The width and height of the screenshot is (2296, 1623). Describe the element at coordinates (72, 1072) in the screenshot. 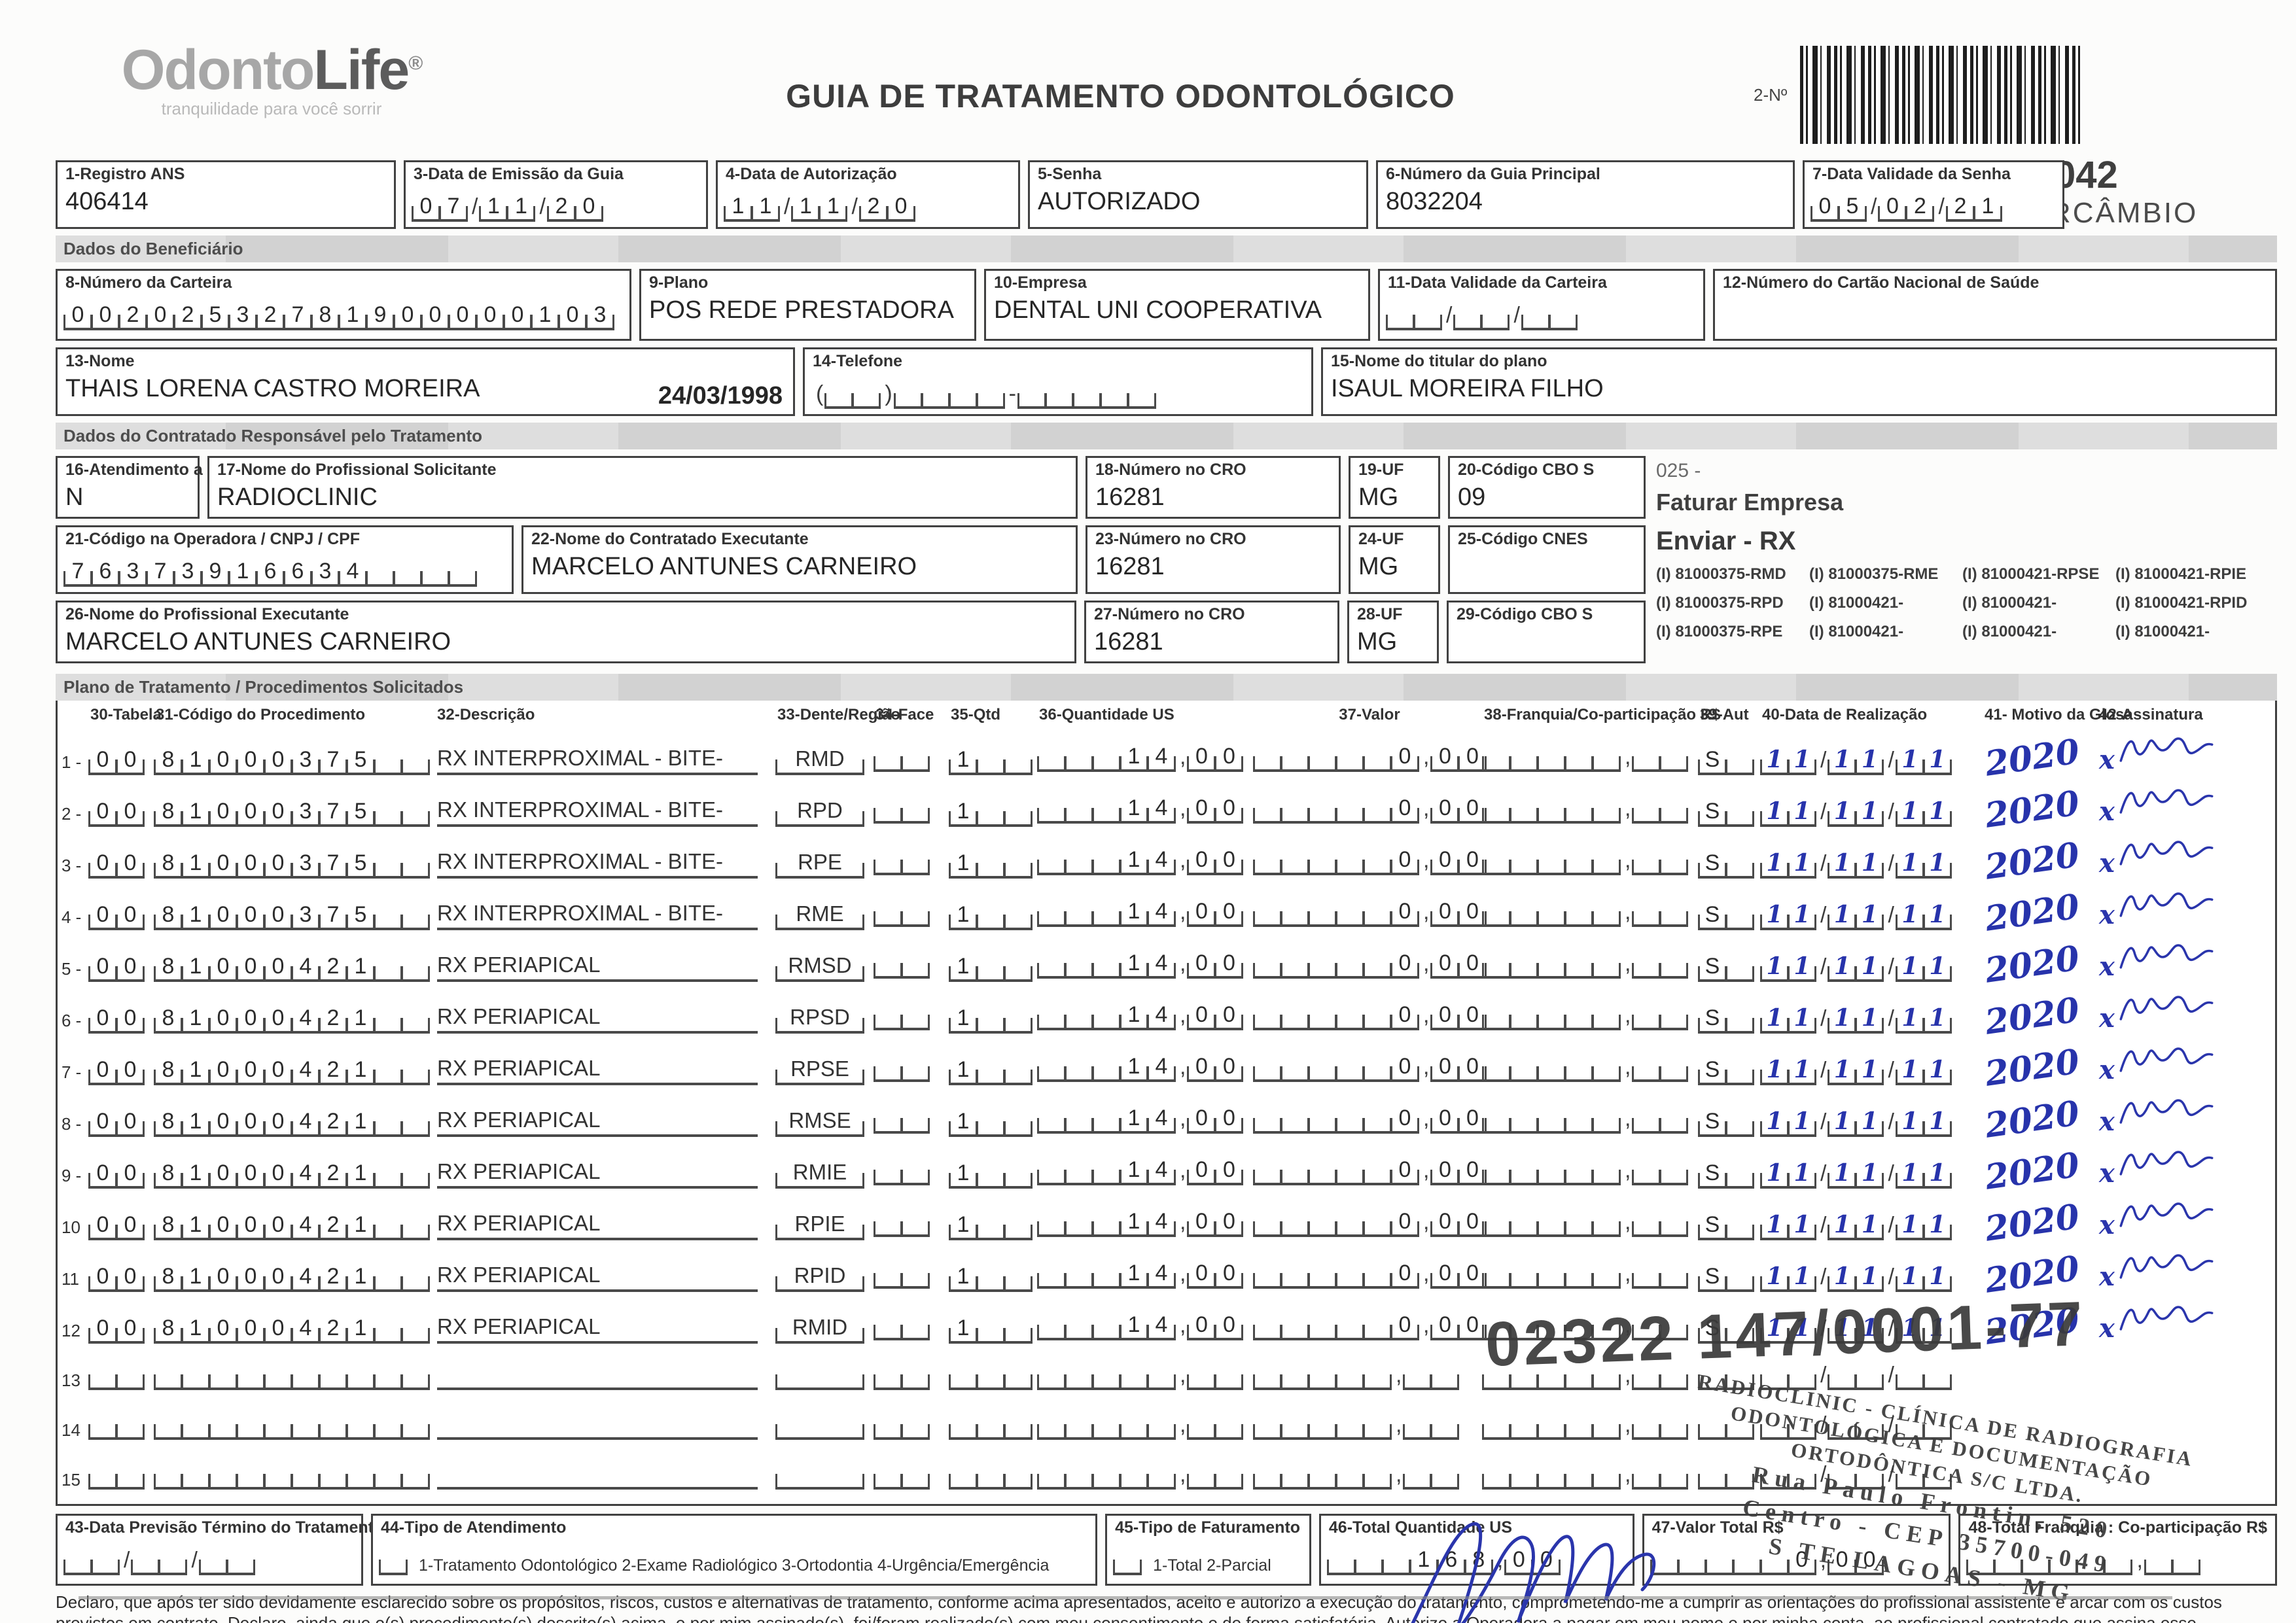

I see `row-number: 7 -` at that location.